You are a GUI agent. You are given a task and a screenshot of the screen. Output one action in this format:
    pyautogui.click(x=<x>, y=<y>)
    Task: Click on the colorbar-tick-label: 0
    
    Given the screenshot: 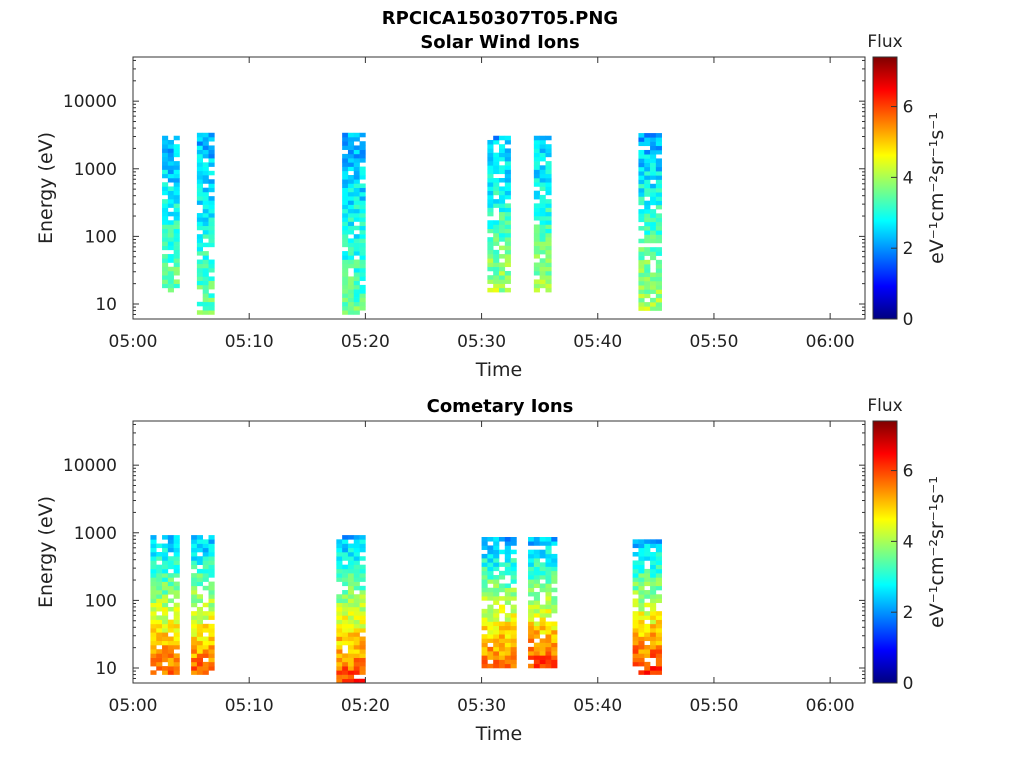 What is the action you would take?
    pyautogui.click(x=908, y=684)
    